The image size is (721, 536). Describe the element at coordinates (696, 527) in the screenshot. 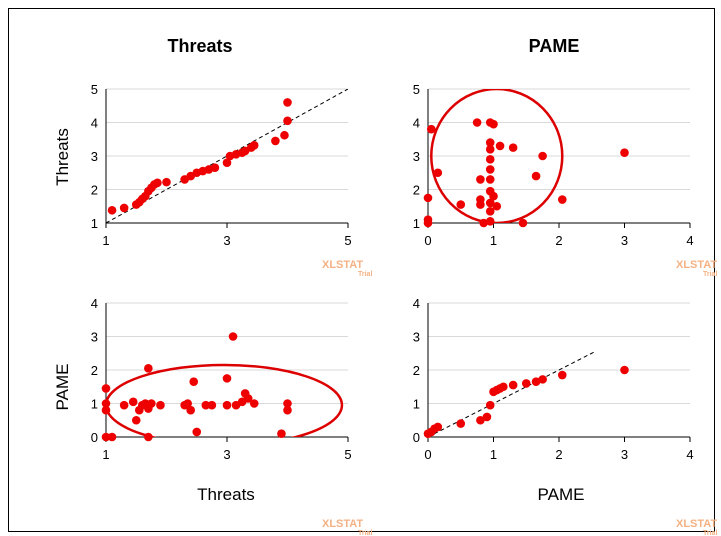

I see `watermark-4: XLSTAT Trial` at that location.